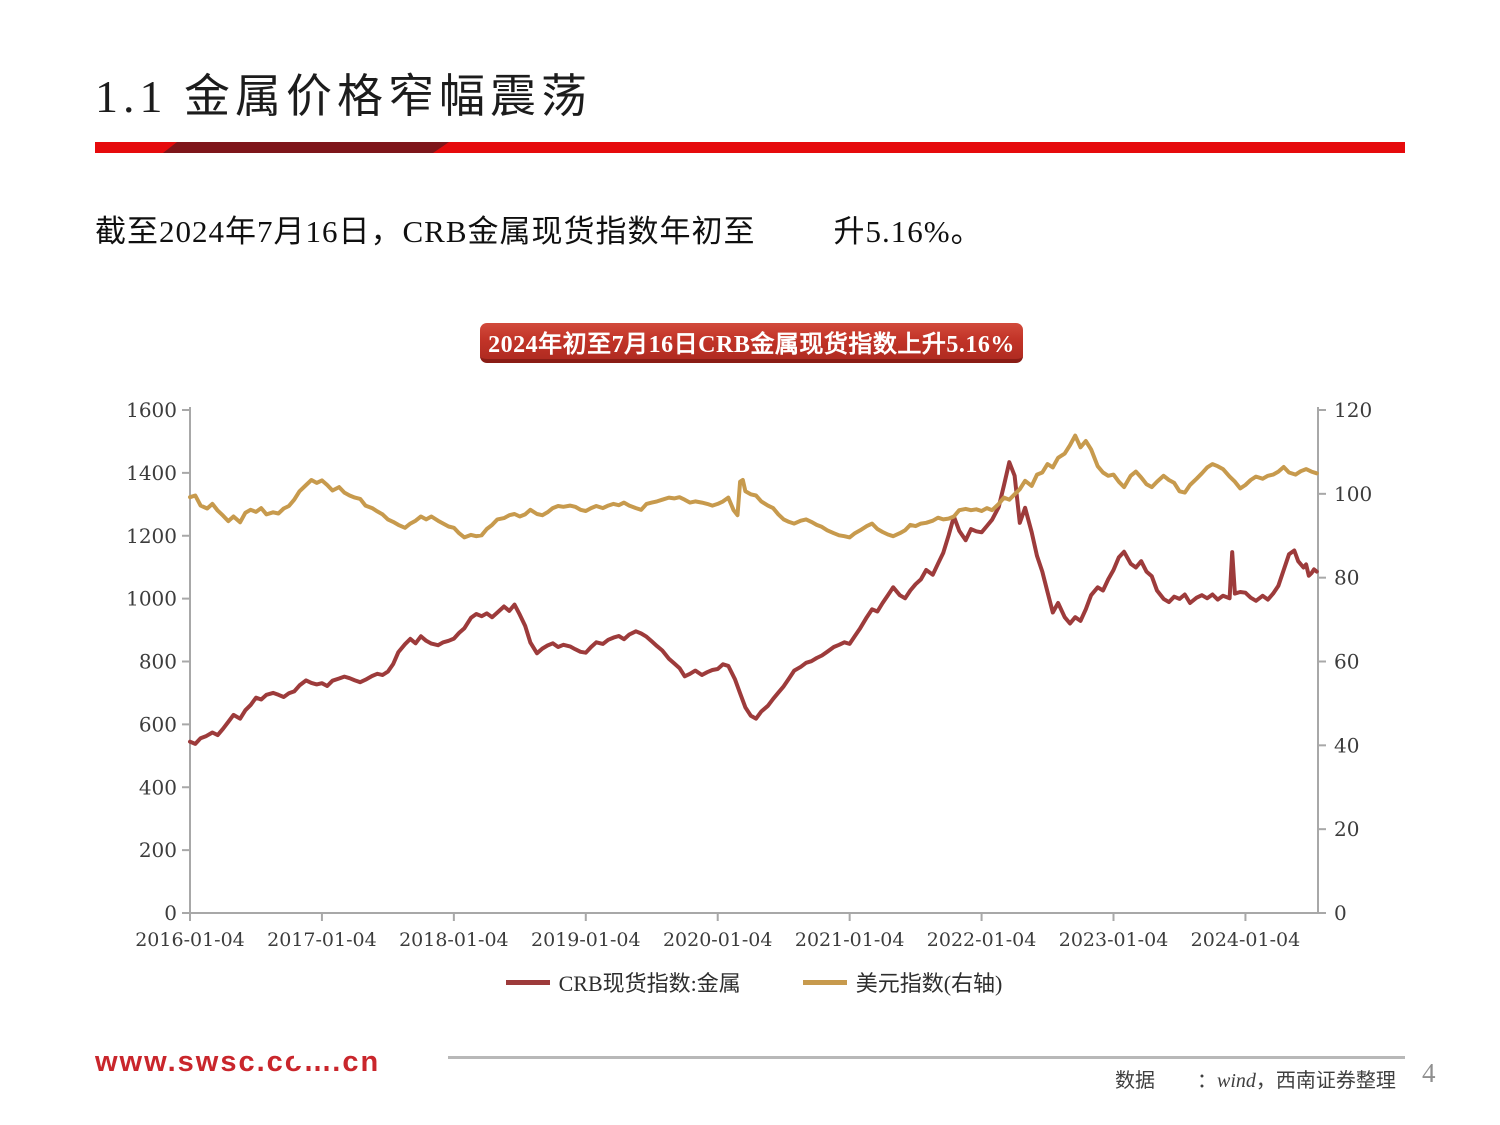 Image resolution: width=1500 pixels, height=1125 pixels. What do you see at coordinates (753, 486) in the screenshot?
I see `usd-index-line` at bounding box center [753, 486].